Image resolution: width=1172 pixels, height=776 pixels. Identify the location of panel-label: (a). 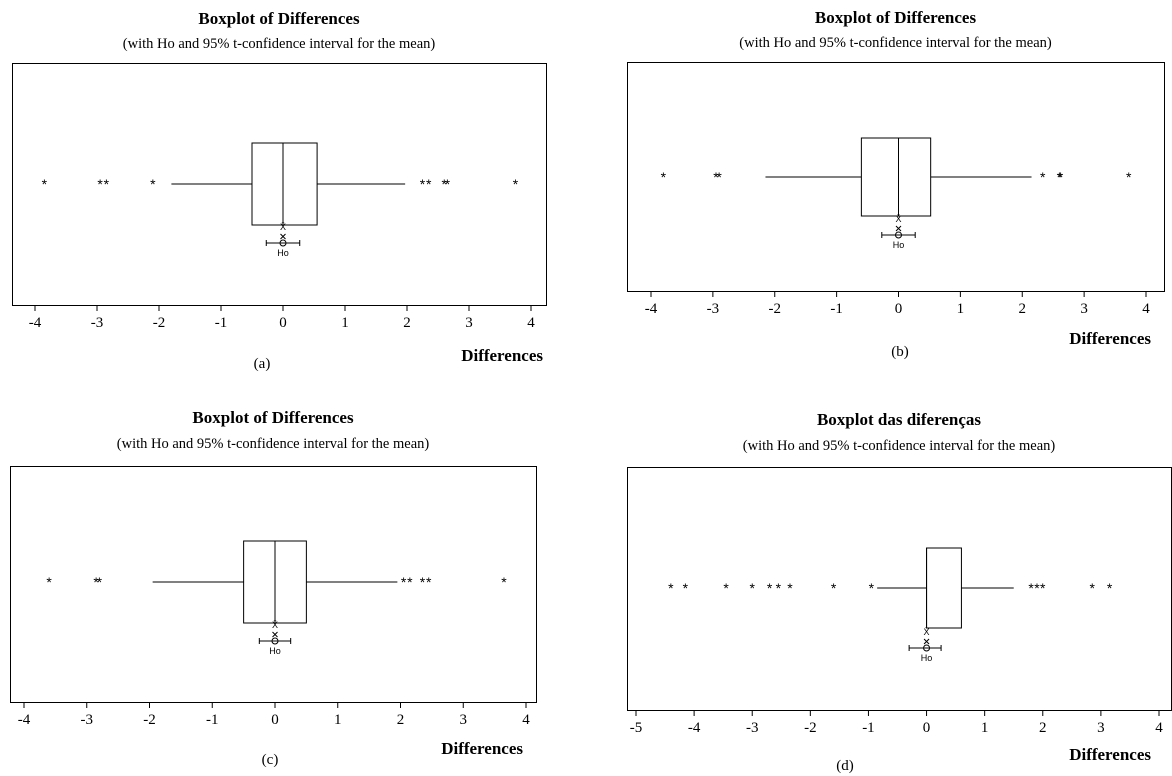
(262, 364).